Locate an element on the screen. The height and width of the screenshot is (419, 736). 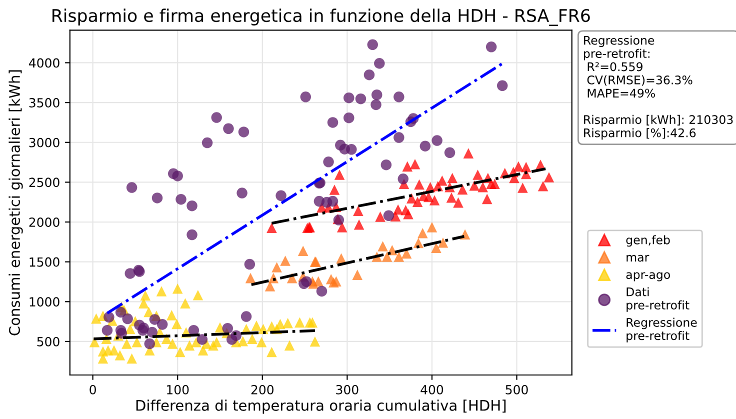
y-tick-label: 1000 is located at coordinates (45, 302).